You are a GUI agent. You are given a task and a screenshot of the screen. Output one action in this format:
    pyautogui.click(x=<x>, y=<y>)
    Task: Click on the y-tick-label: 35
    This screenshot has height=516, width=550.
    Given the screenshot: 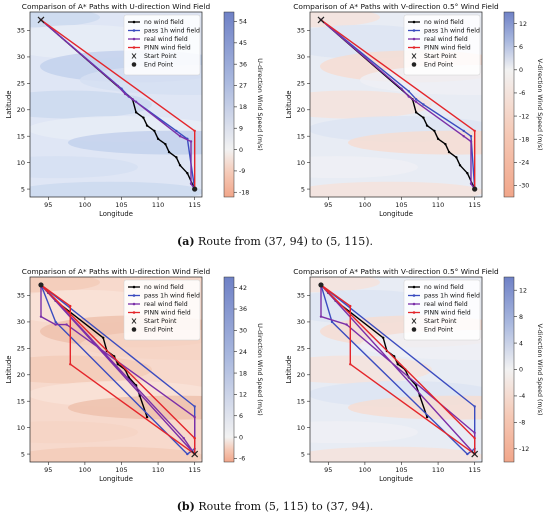 What is the action you would take?
    pyautogui.click(x=301, y=296)
    